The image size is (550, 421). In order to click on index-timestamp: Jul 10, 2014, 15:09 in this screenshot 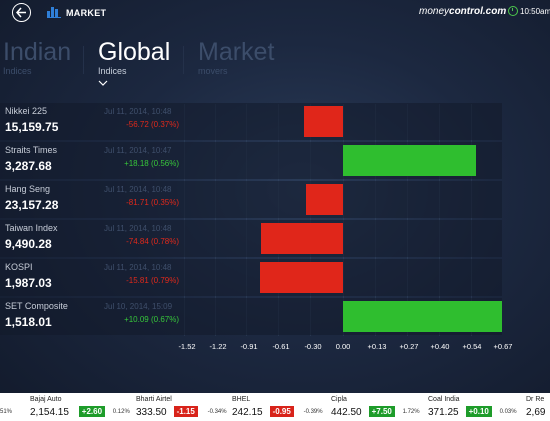, I will do `click(138, 306)`.